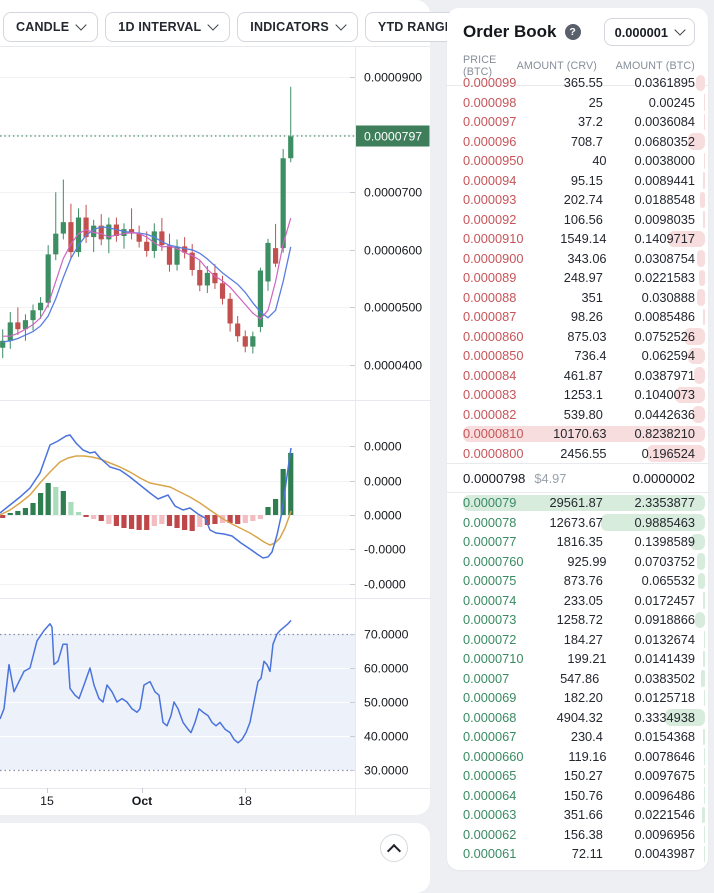 This screenshot has width=714, height=893. I want to click on bid-row: 0.000079 29561.87 2.3353877, so click(577, 503).